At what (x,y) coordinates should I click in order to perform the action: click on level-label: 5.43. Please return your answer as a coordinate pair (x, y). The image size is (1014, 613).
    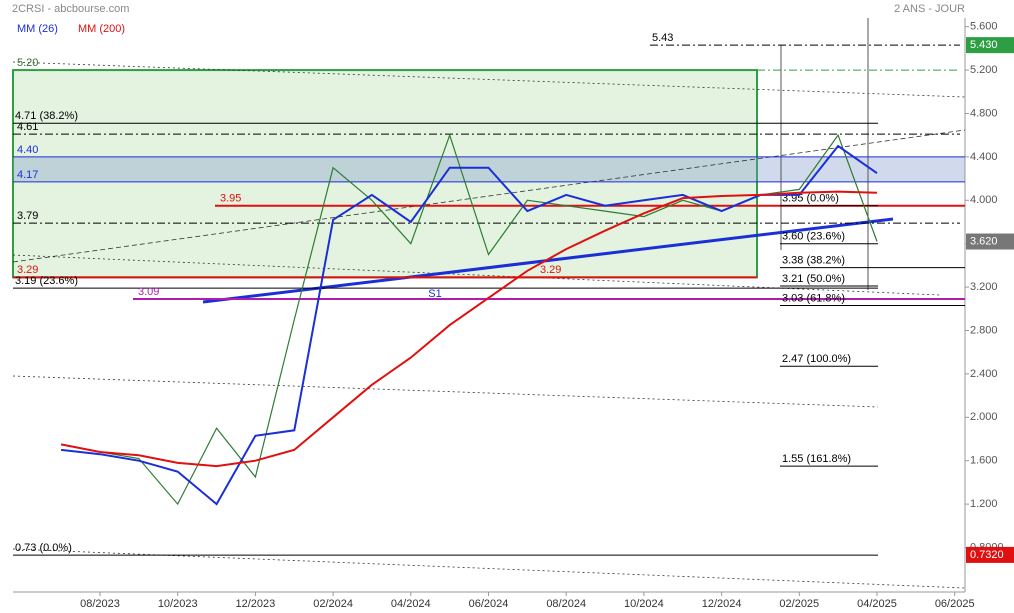
    Looking at the image, I should click on (662, 38).